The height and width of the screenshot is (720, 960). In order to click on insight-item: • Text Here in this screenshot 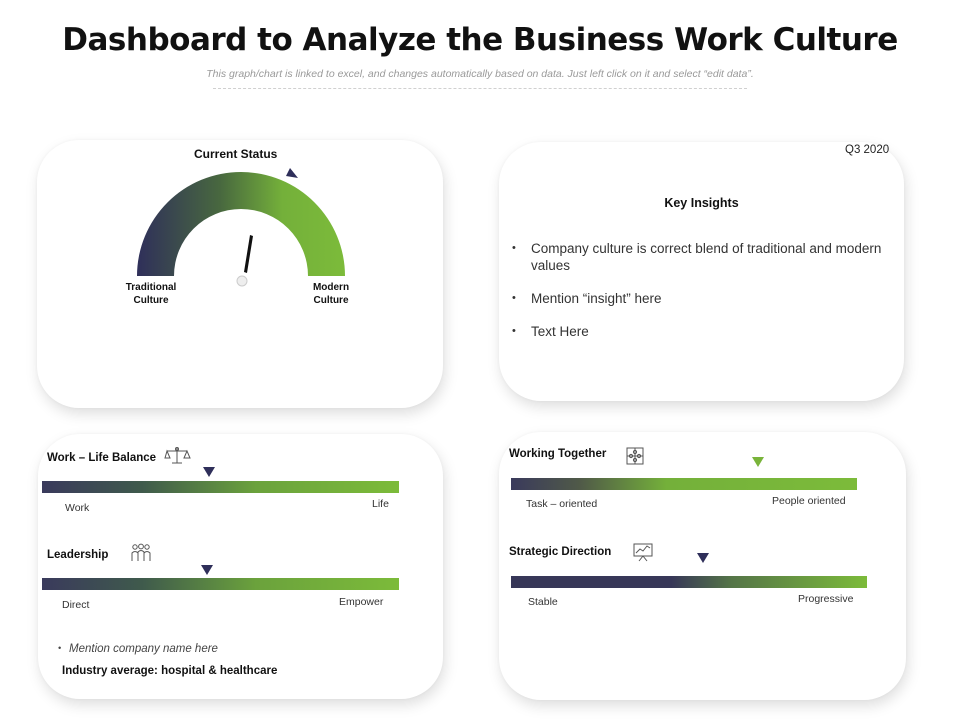, I will do `click(550, 331)`.